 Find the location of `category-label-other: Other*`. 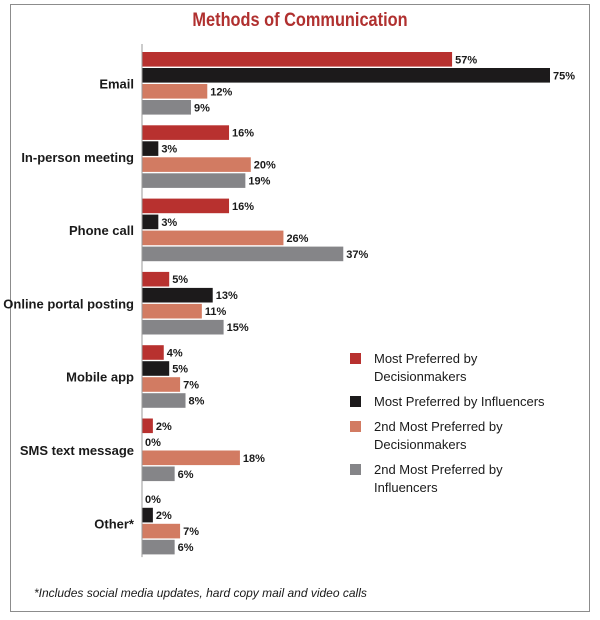

category-label-other: Other* is located at coordinates (114, 523).